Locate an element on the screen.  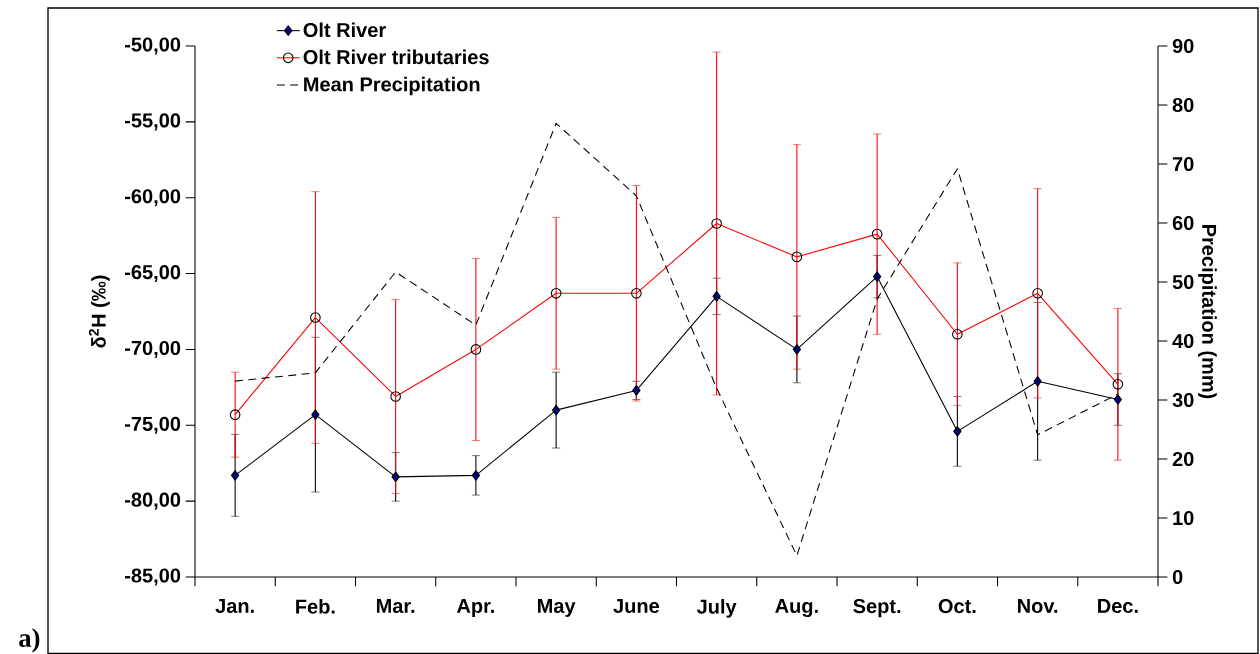
y2-tick-label: 80 is located at coordinates (1183, 105).